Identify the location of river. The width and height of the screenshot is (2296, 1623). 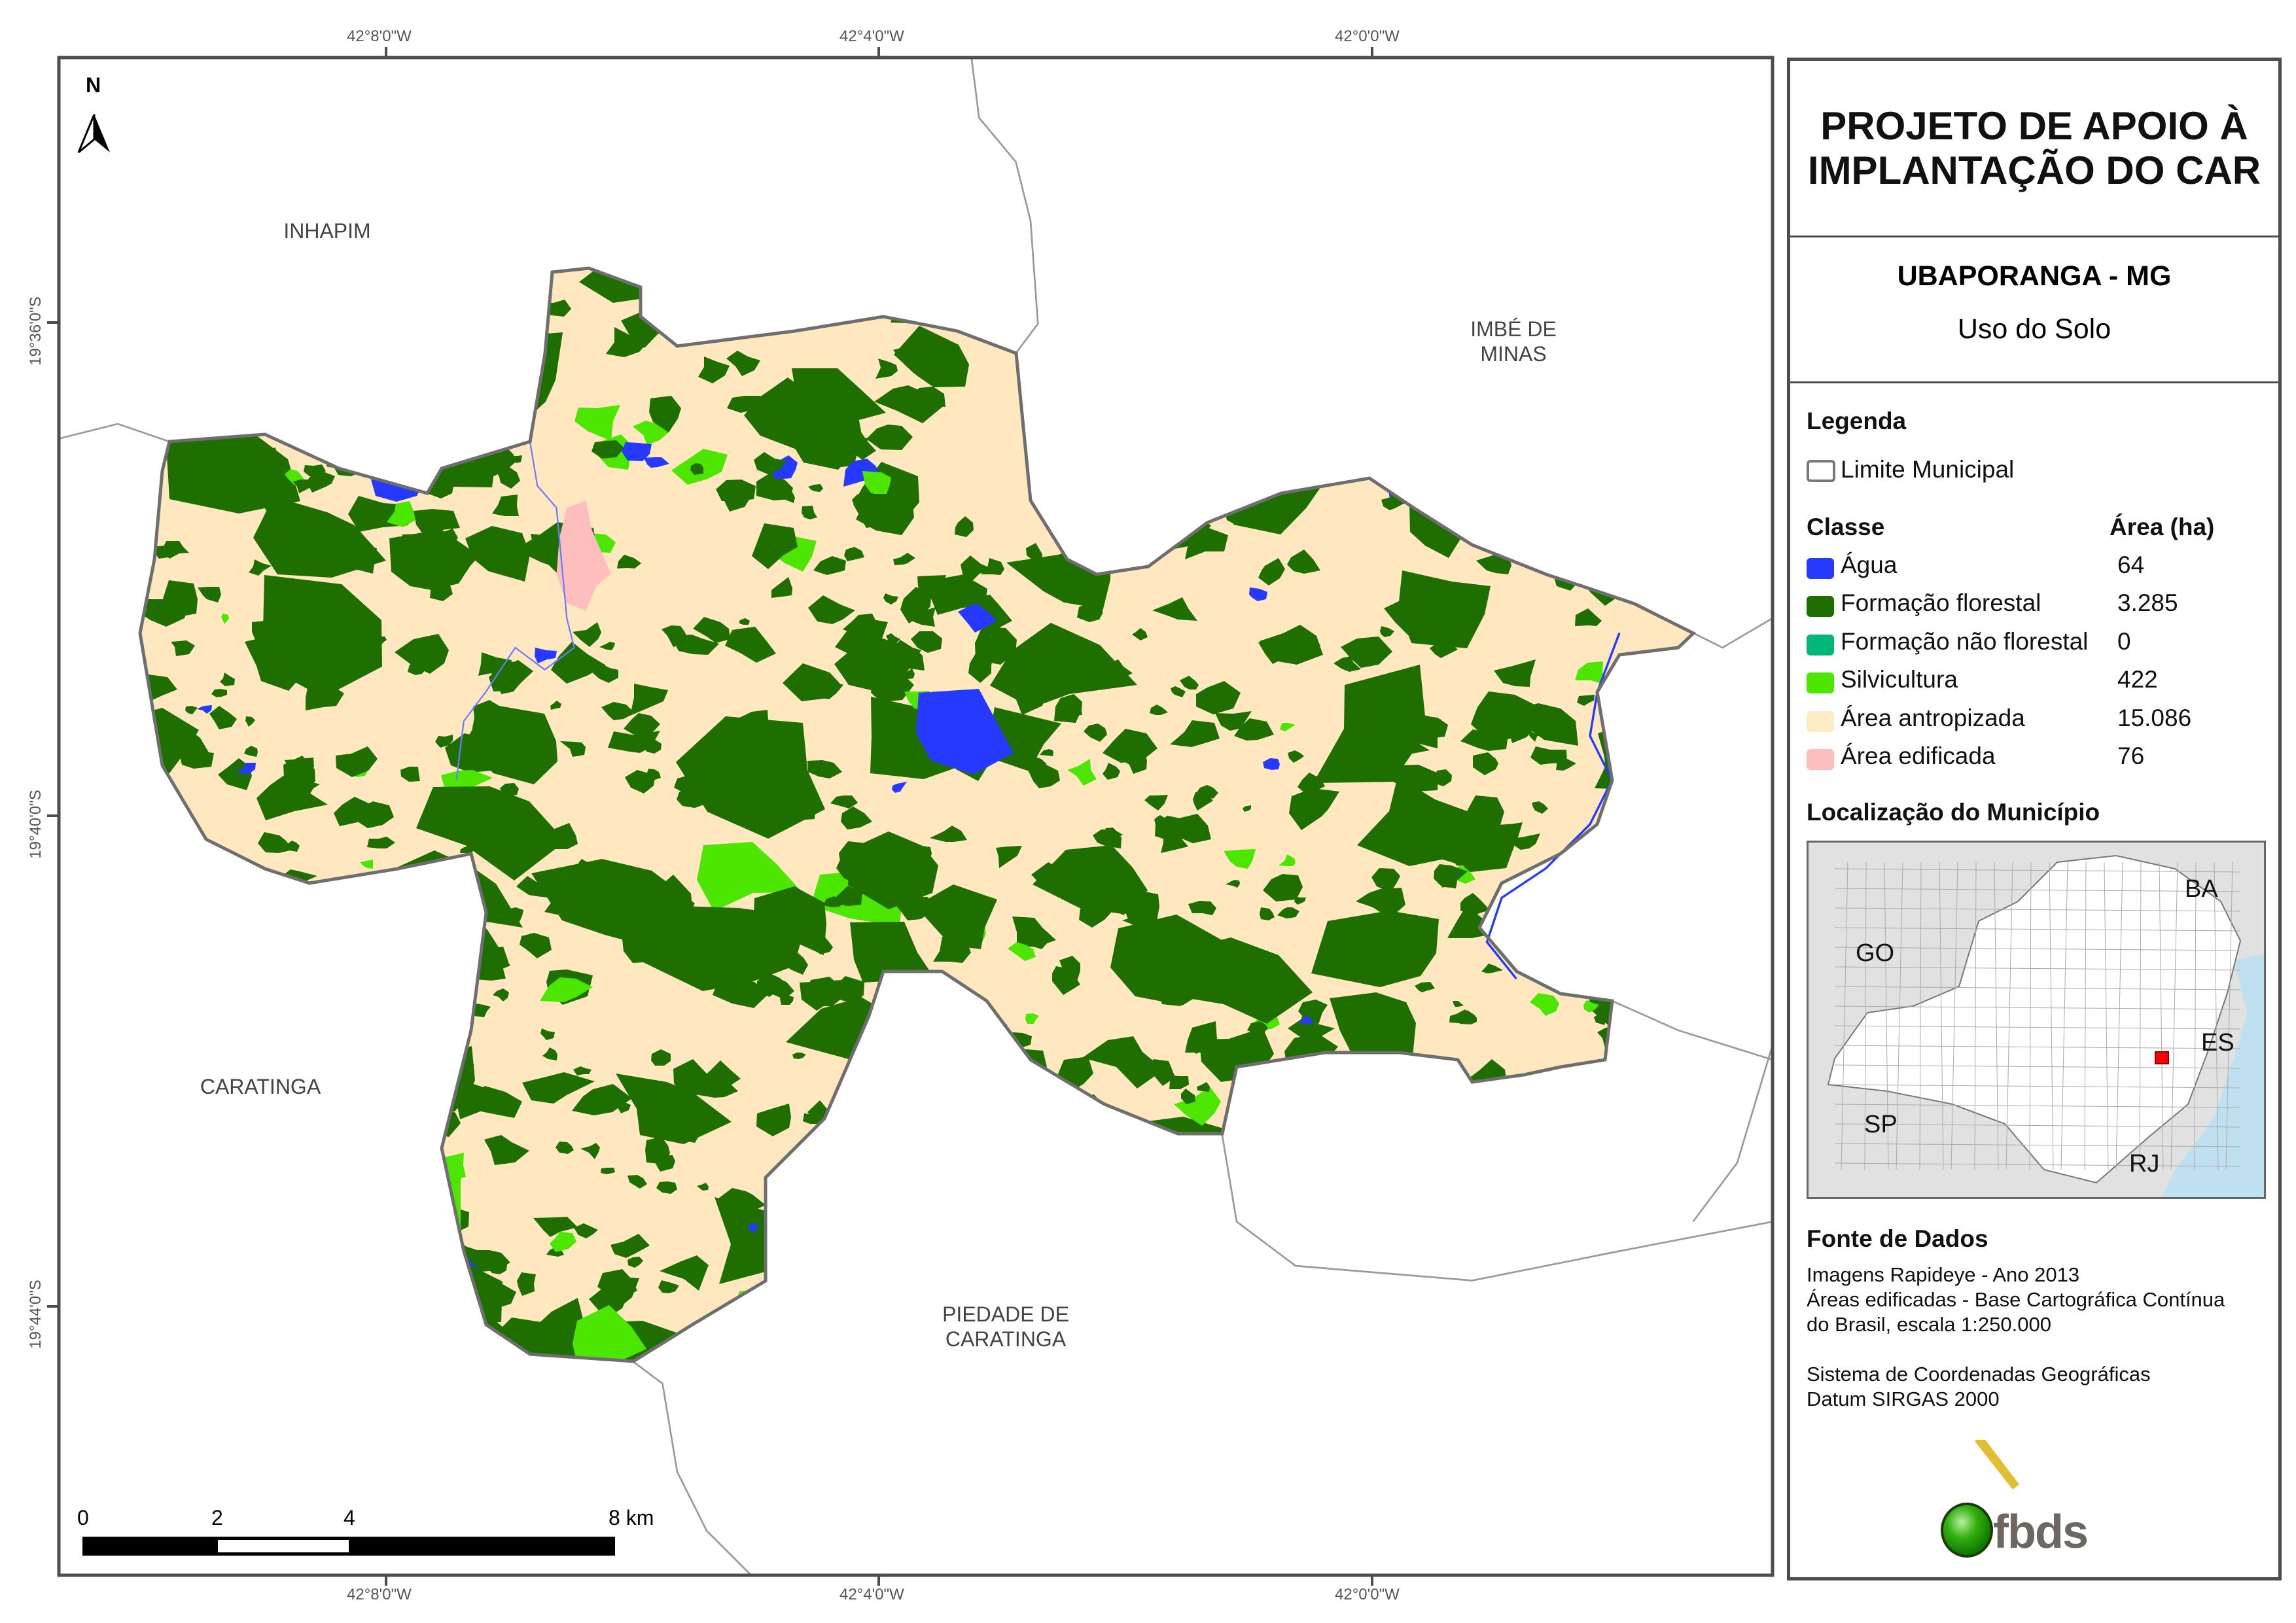
(515, 610).